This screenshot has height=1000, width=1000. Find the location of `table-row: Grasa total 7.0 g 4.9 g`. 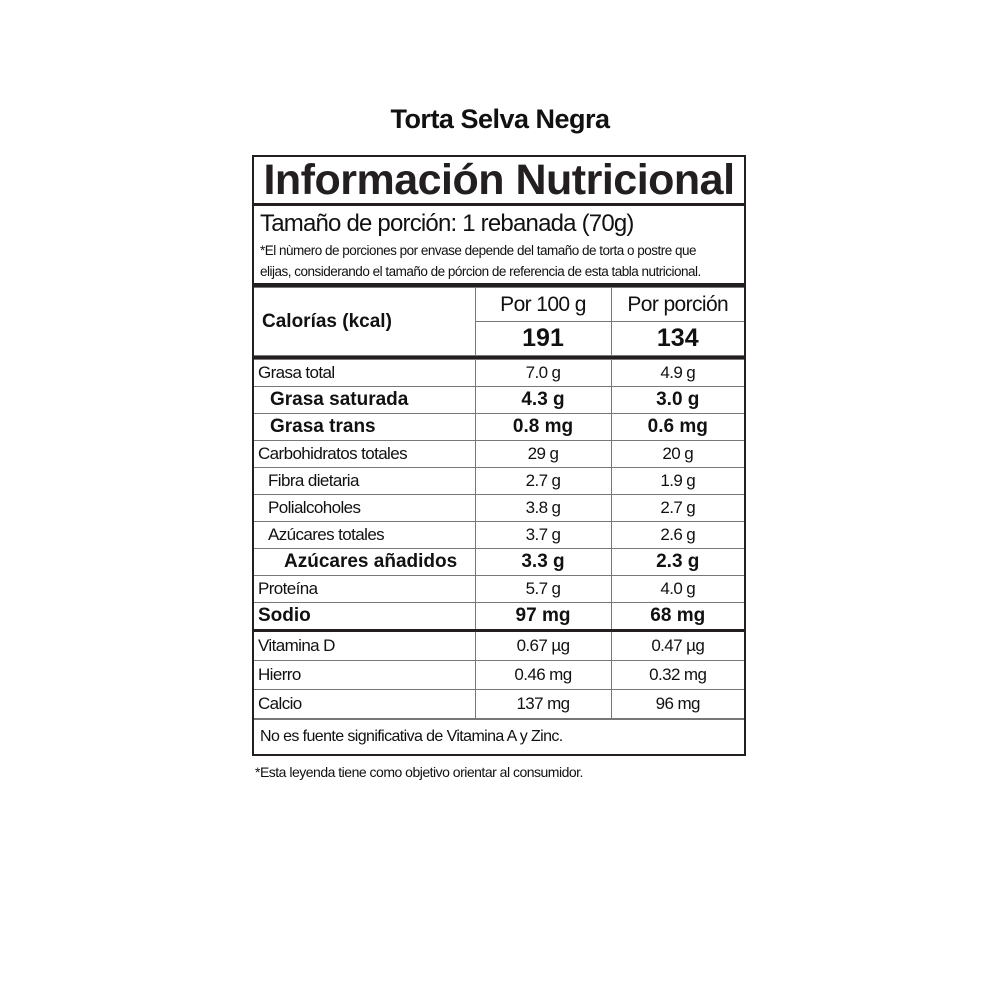

table-row: Grasa total 7.0 g 4.9 g is located at coordinates (499, 373).